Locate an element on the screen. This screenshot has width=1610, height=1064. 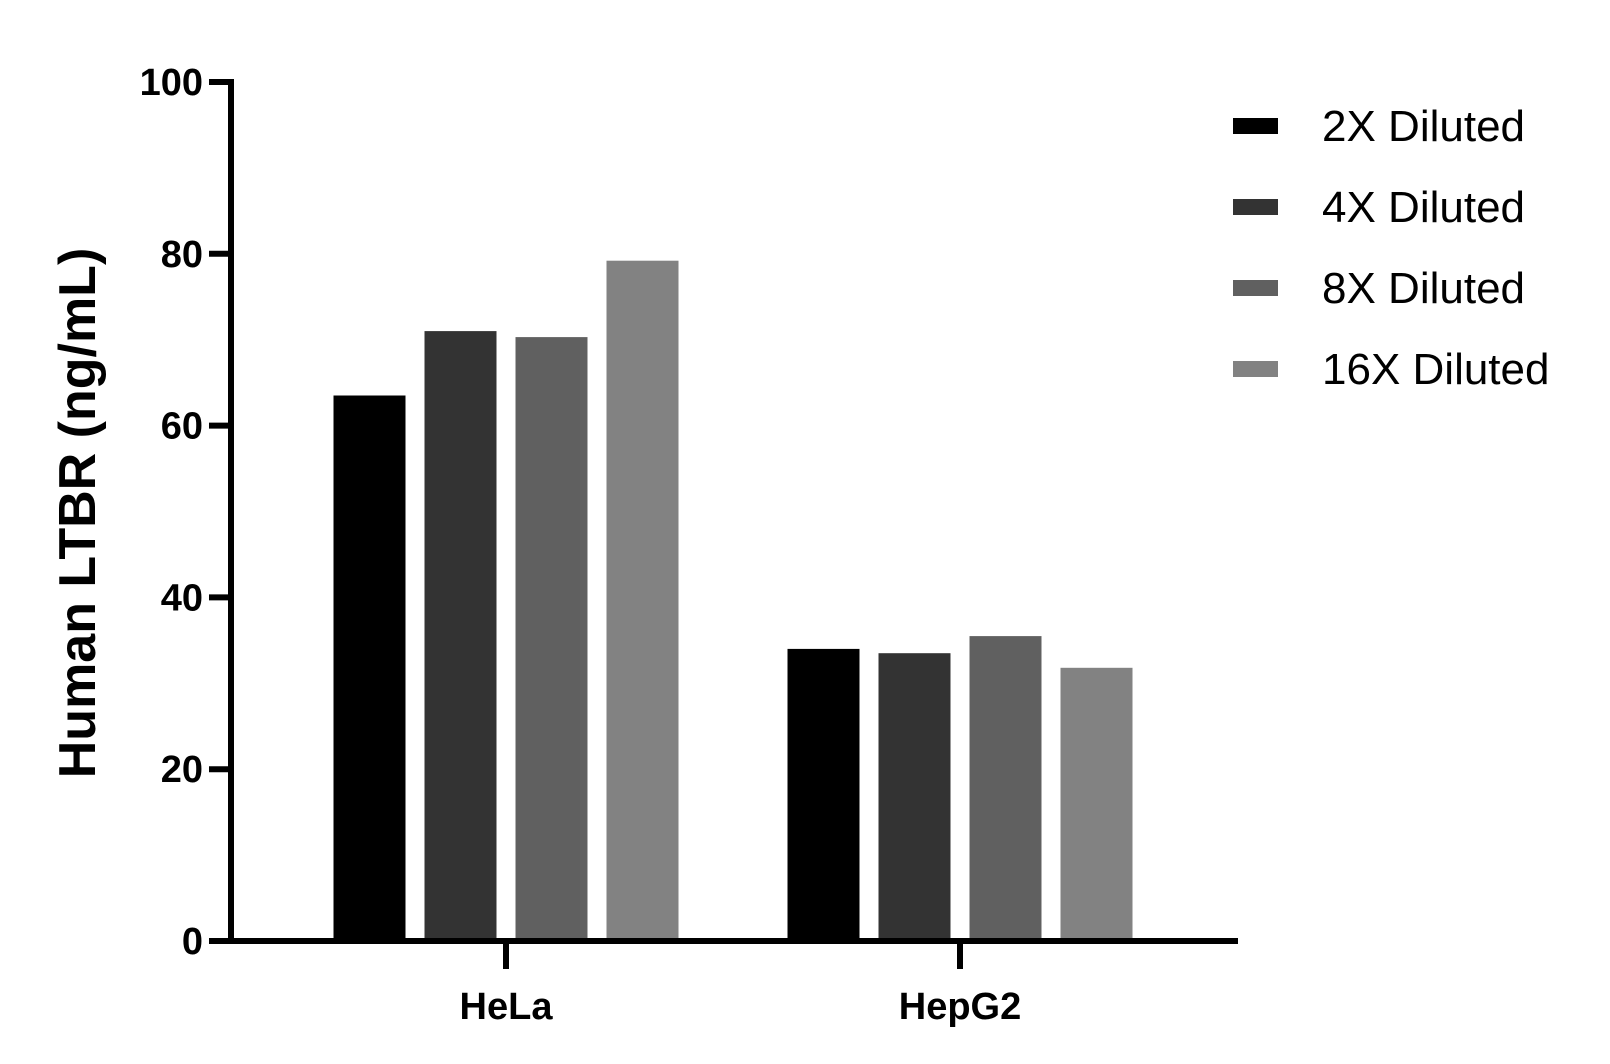
legend-label-4: 16X Diluted is located at coordinates (1435, 369).